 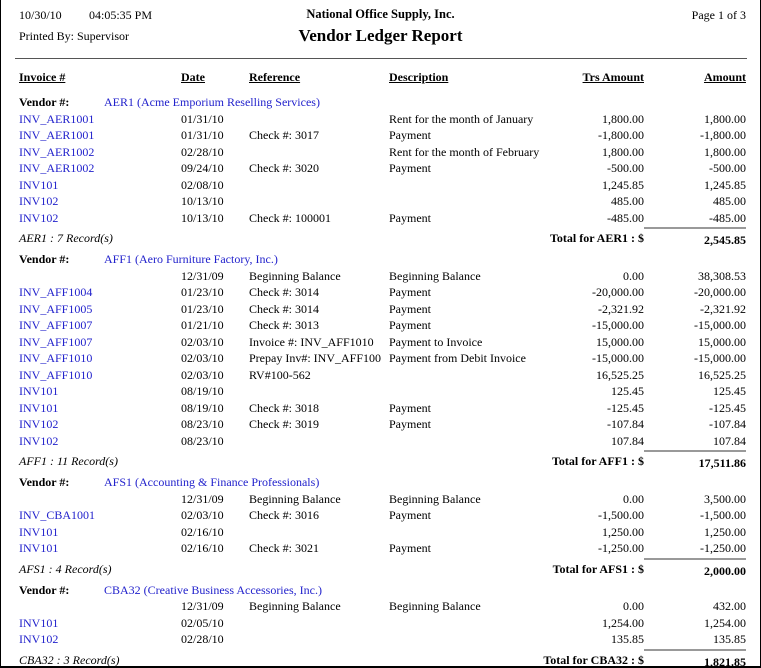 What do you see at coordinates (284, 168) in the screenshot?
I see `transaction-reference: Check #: 3020` at bounding box center [284, 168].